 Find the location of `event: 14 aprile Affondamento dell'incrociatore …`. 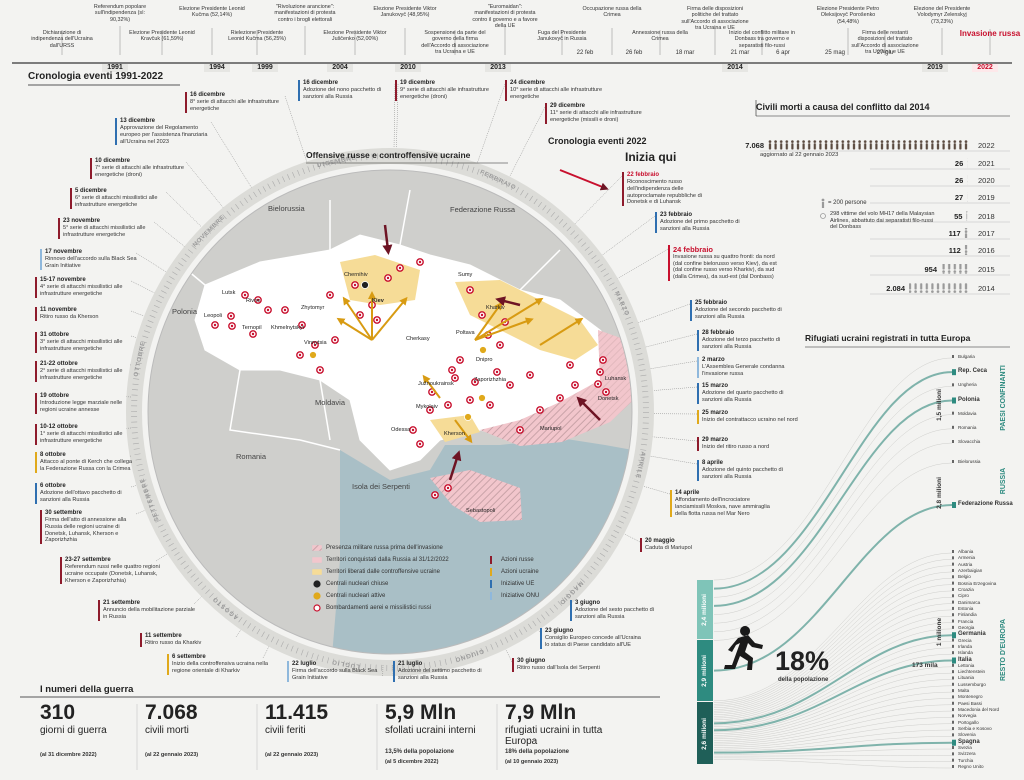

event: 14 aprile Affondamento dell'incrociatore … is located at coordinates (720, 504).